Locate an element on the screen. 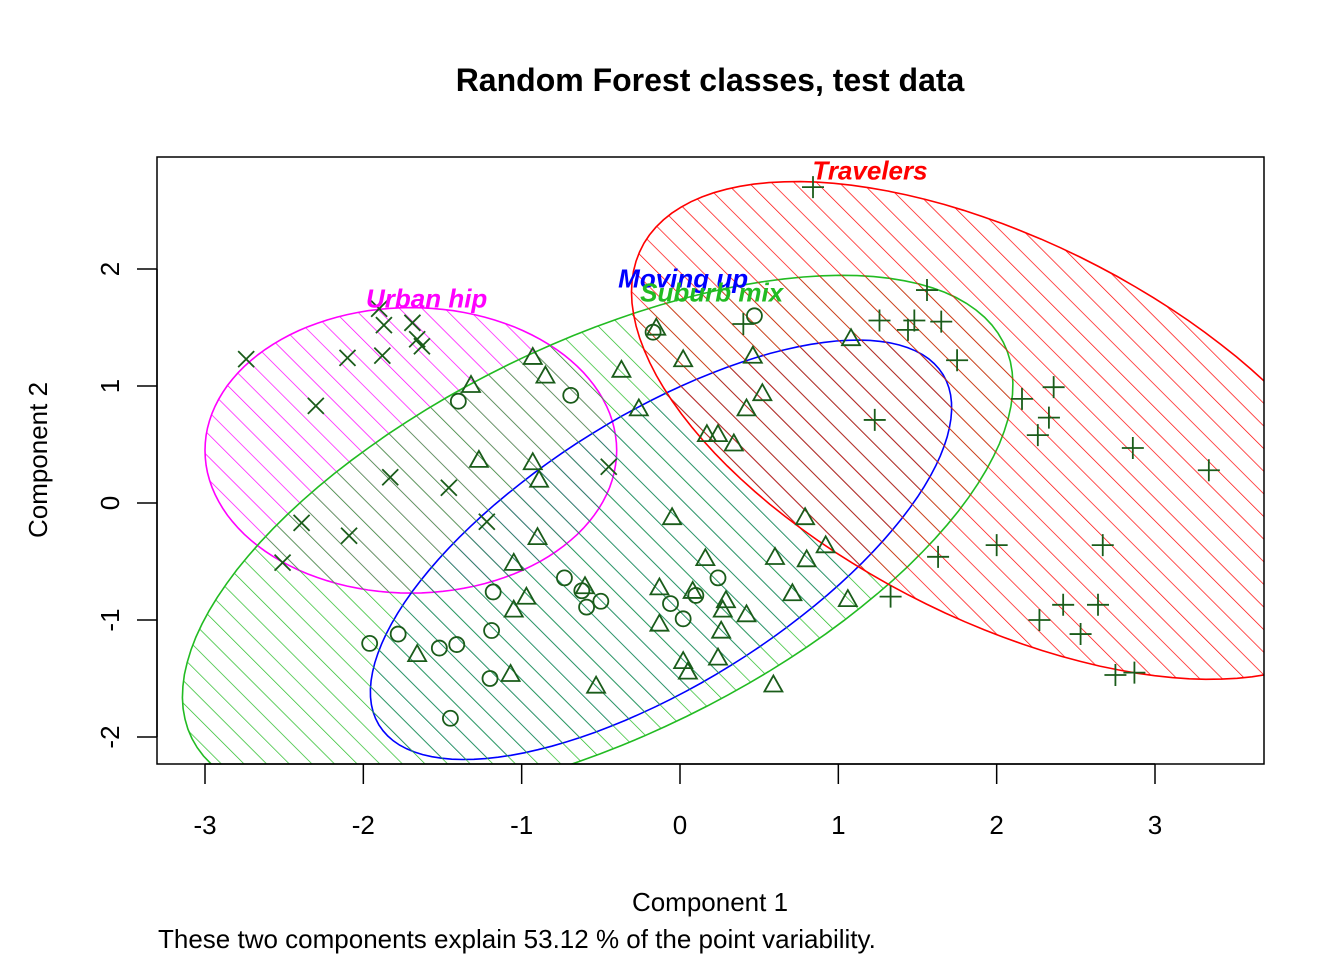  cluster-label-urban-hip: Urban hip is located at coordinates (426, 298).